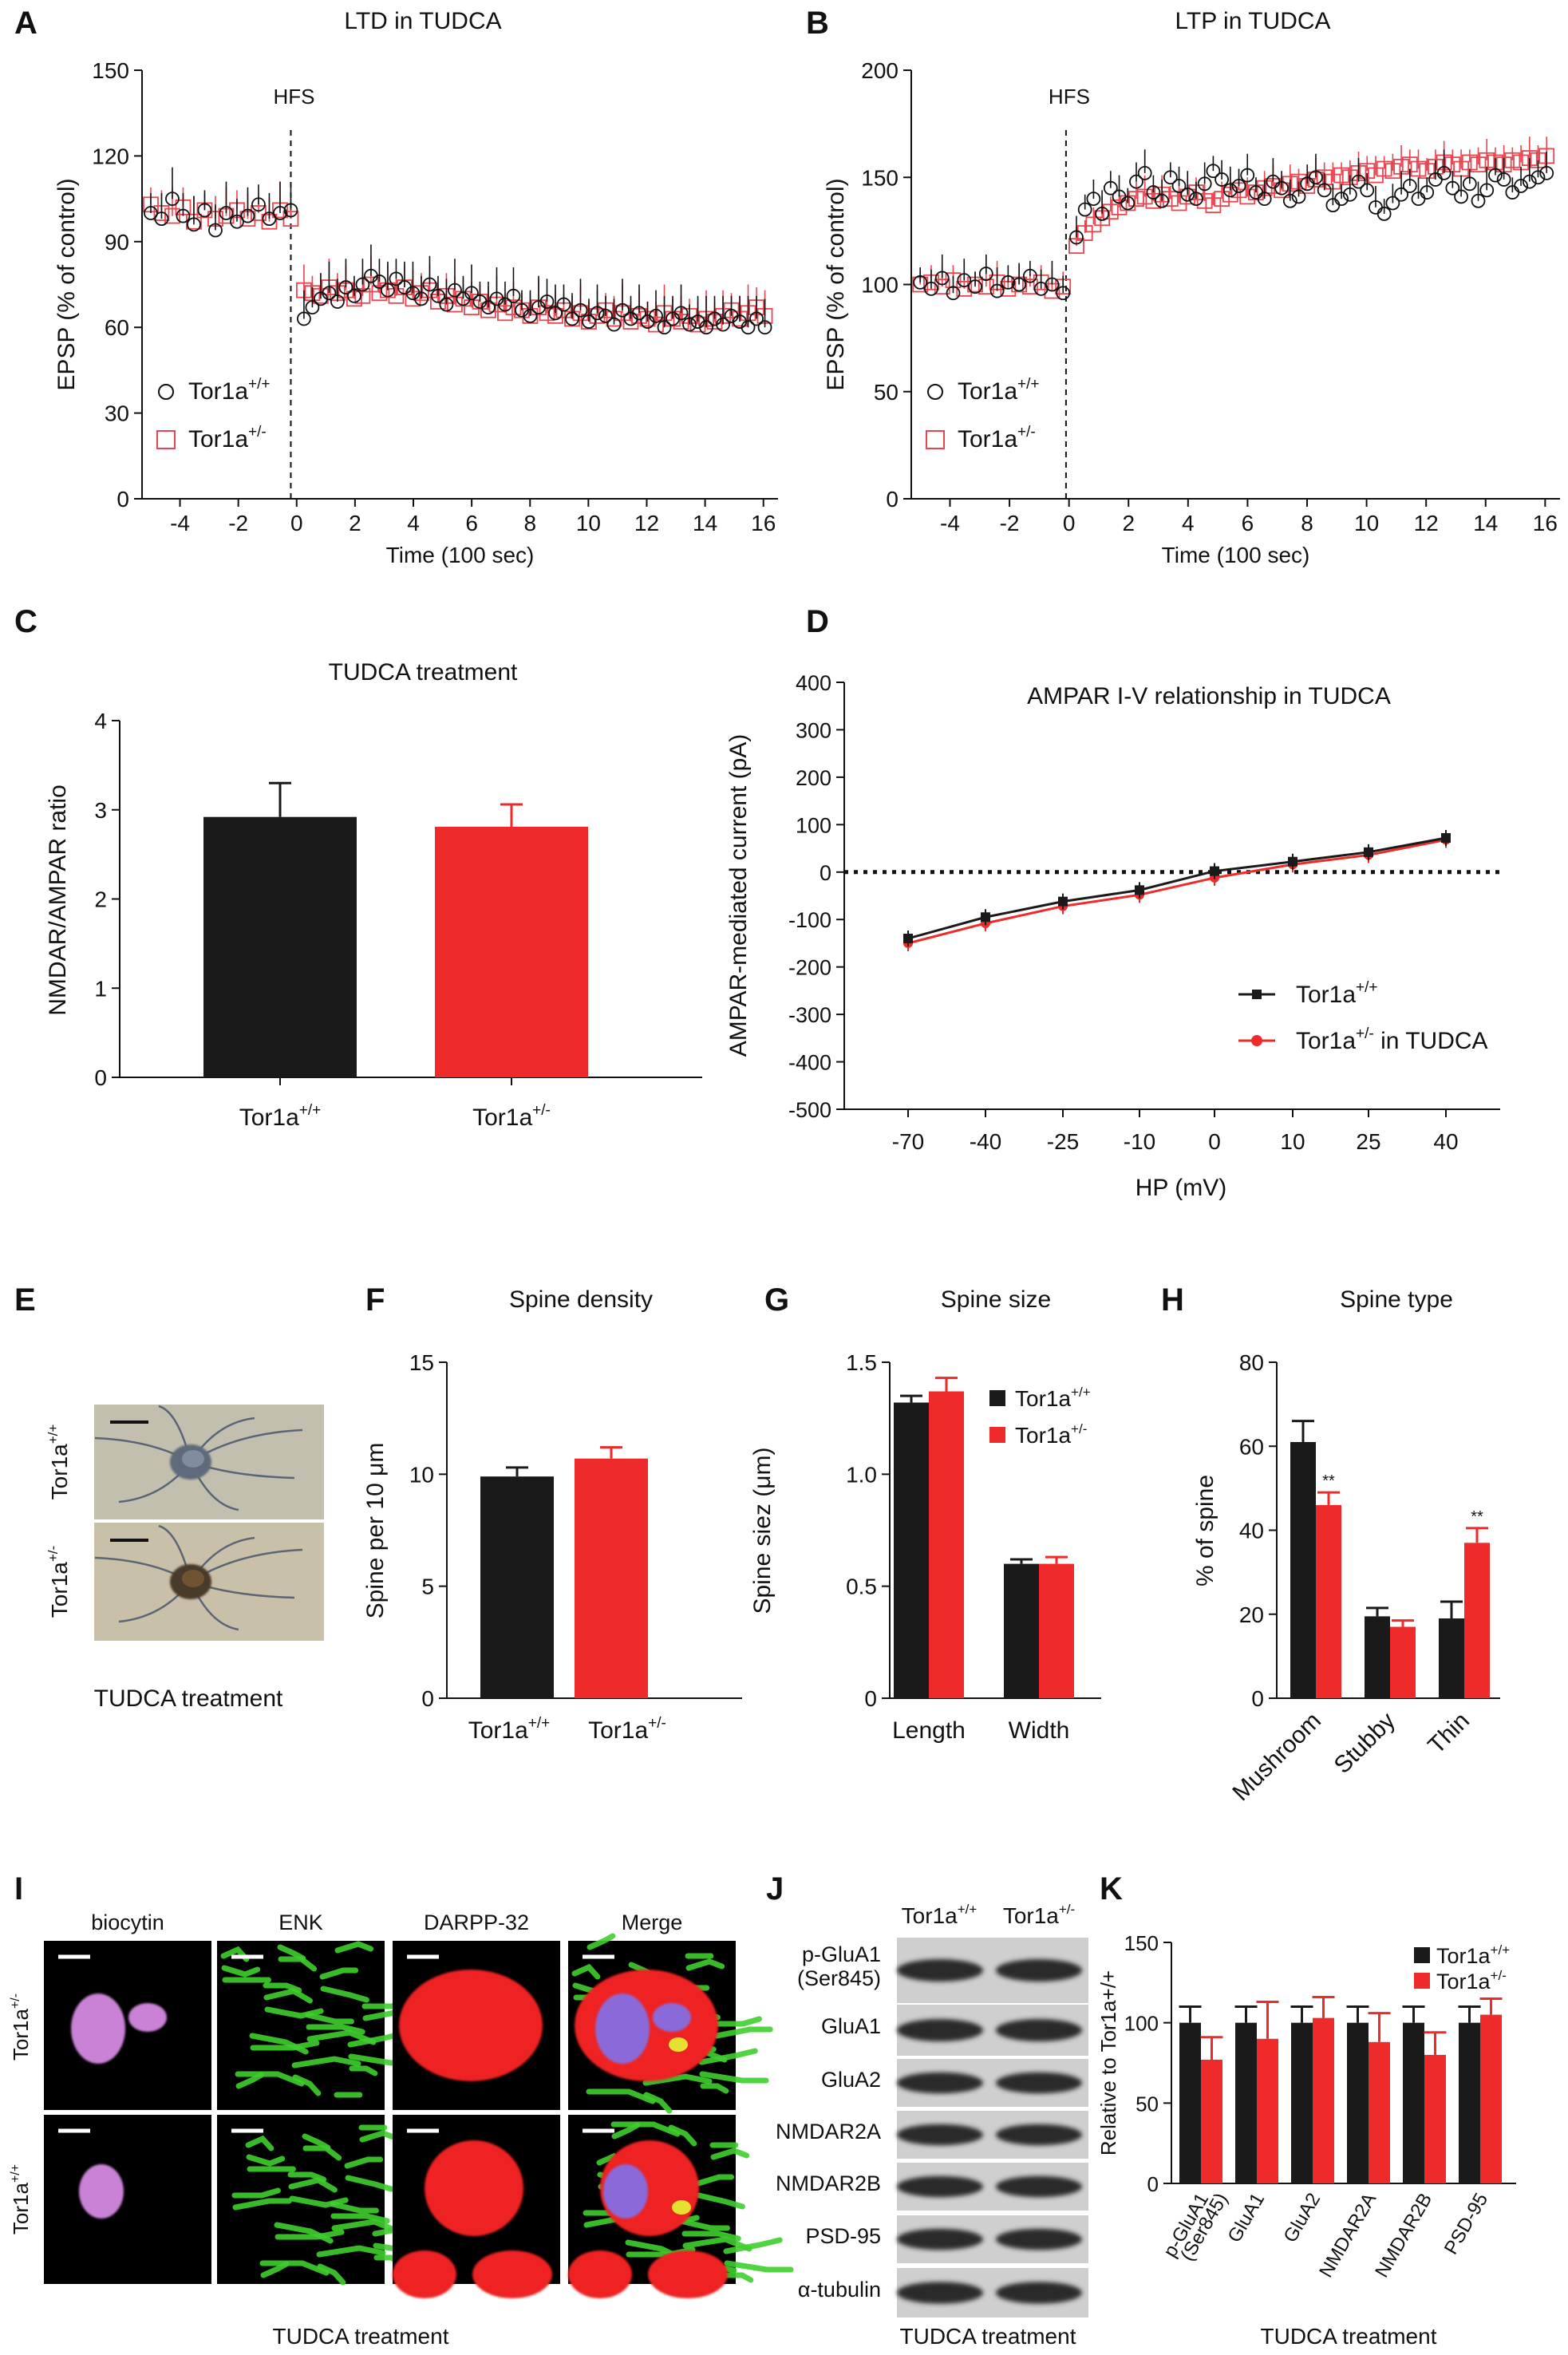 The height and width of the screenshot is (2355, 1568). I want to click on panel-letter: D, so click(817, 621).